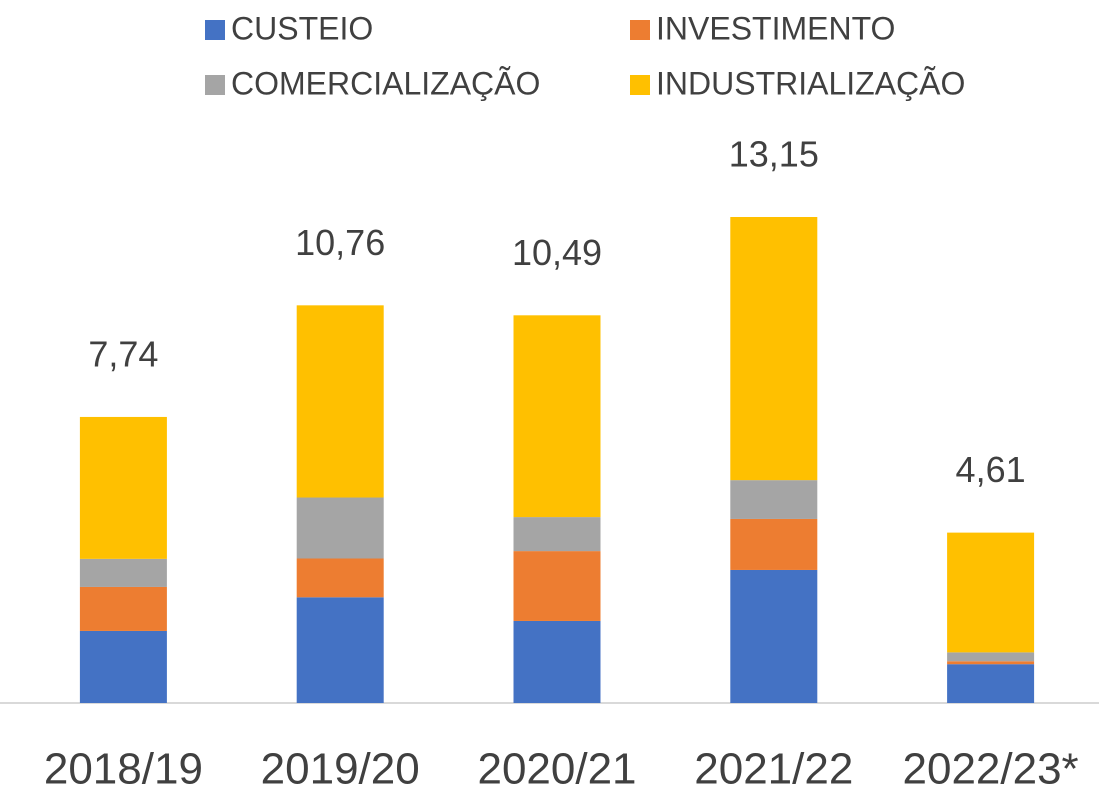 The width and height of the screenshot is (1099, 790). Describe the element at coordinates (340, 767) in the screenshot. I see `x-tick-label: 2019/20` at that location.